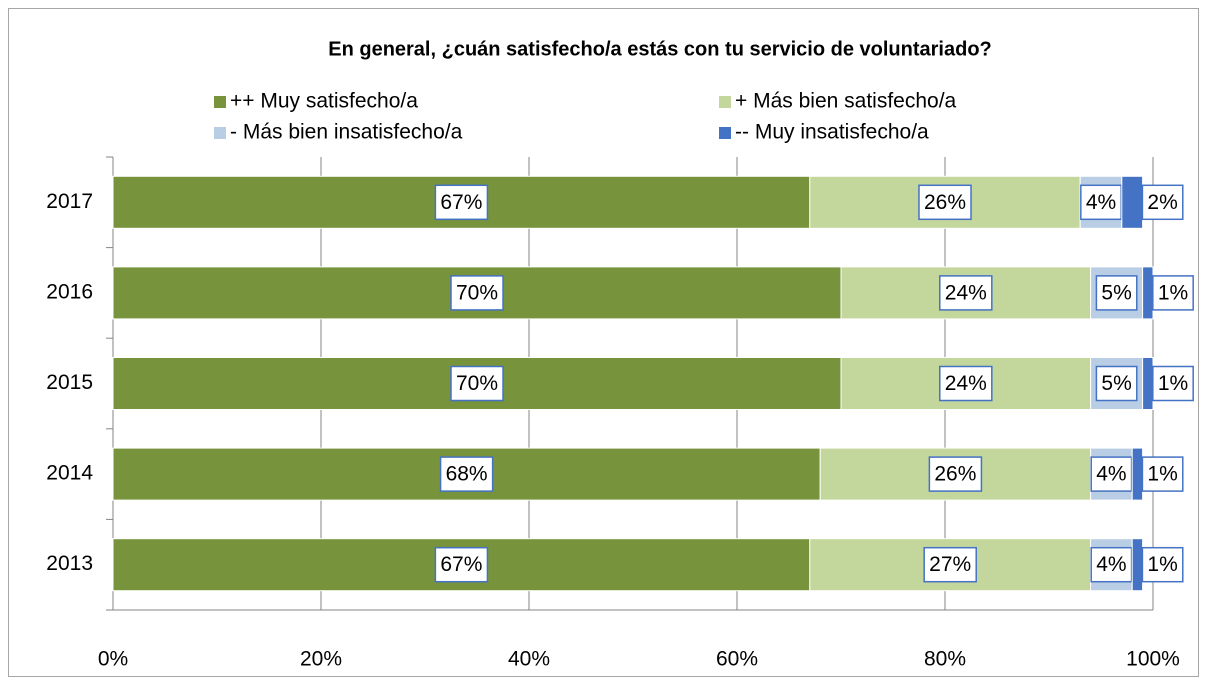 This screenshot has width=1209, height=682. Describe the element at coordinates (69, 473) in the screenshot. I see `y-tick-label: 2014` at that location.